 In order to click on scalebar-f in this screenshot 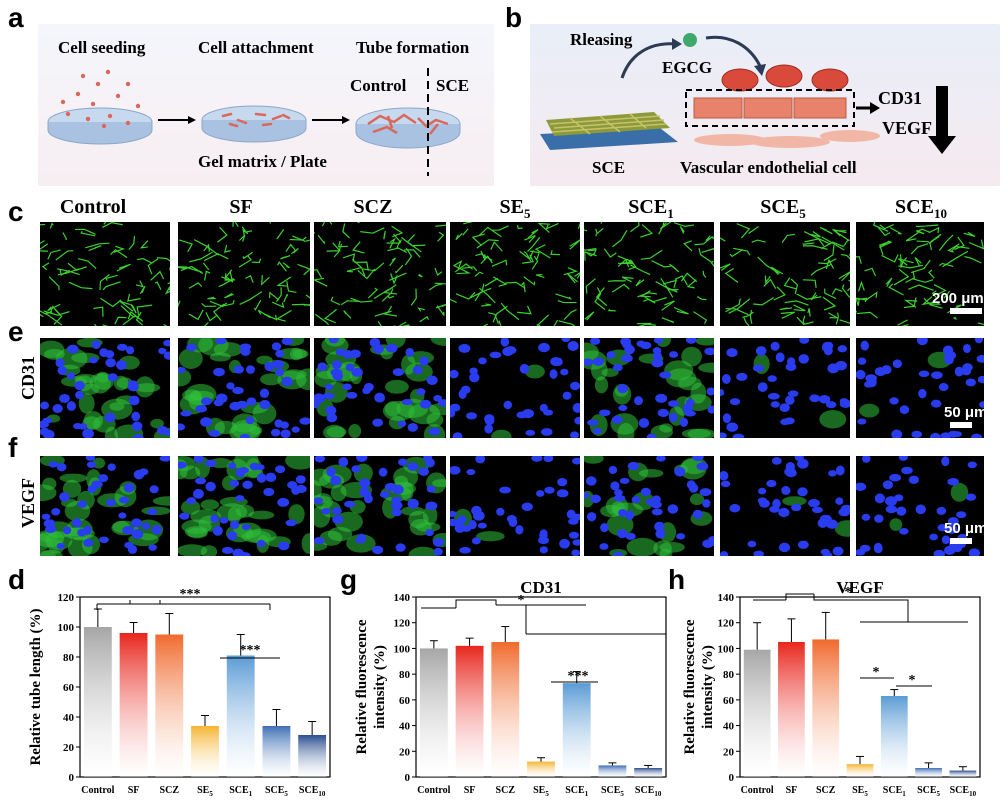, I will do `click(961, 541)`.